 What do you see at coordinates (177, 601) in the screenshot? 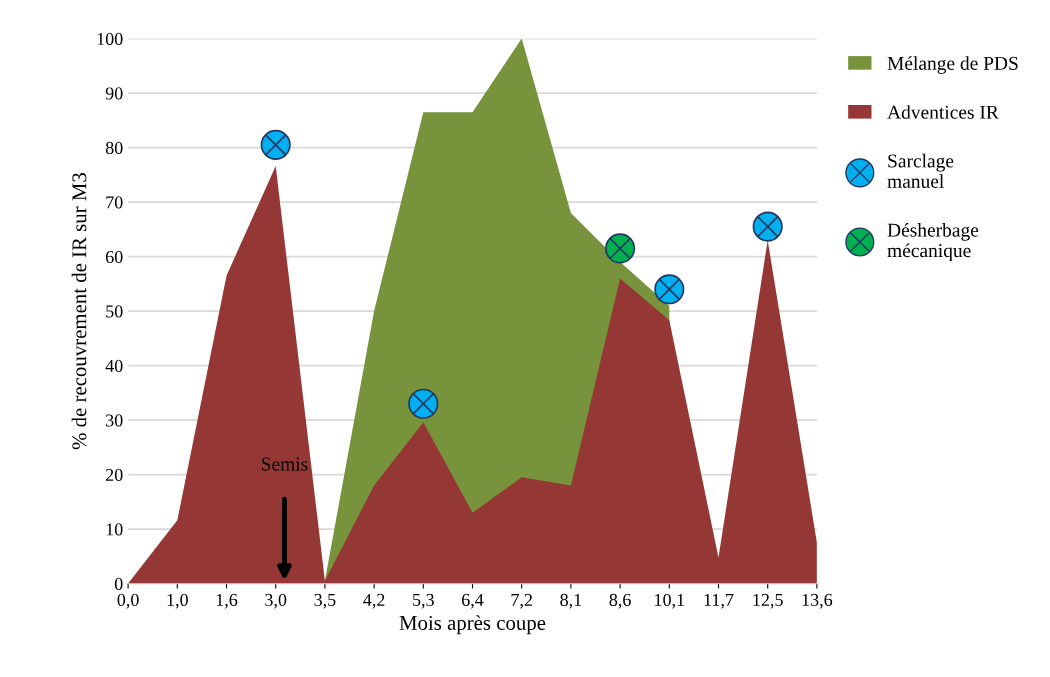
I see `x-tick-label: 1,0` at bounding box center [177, 601].